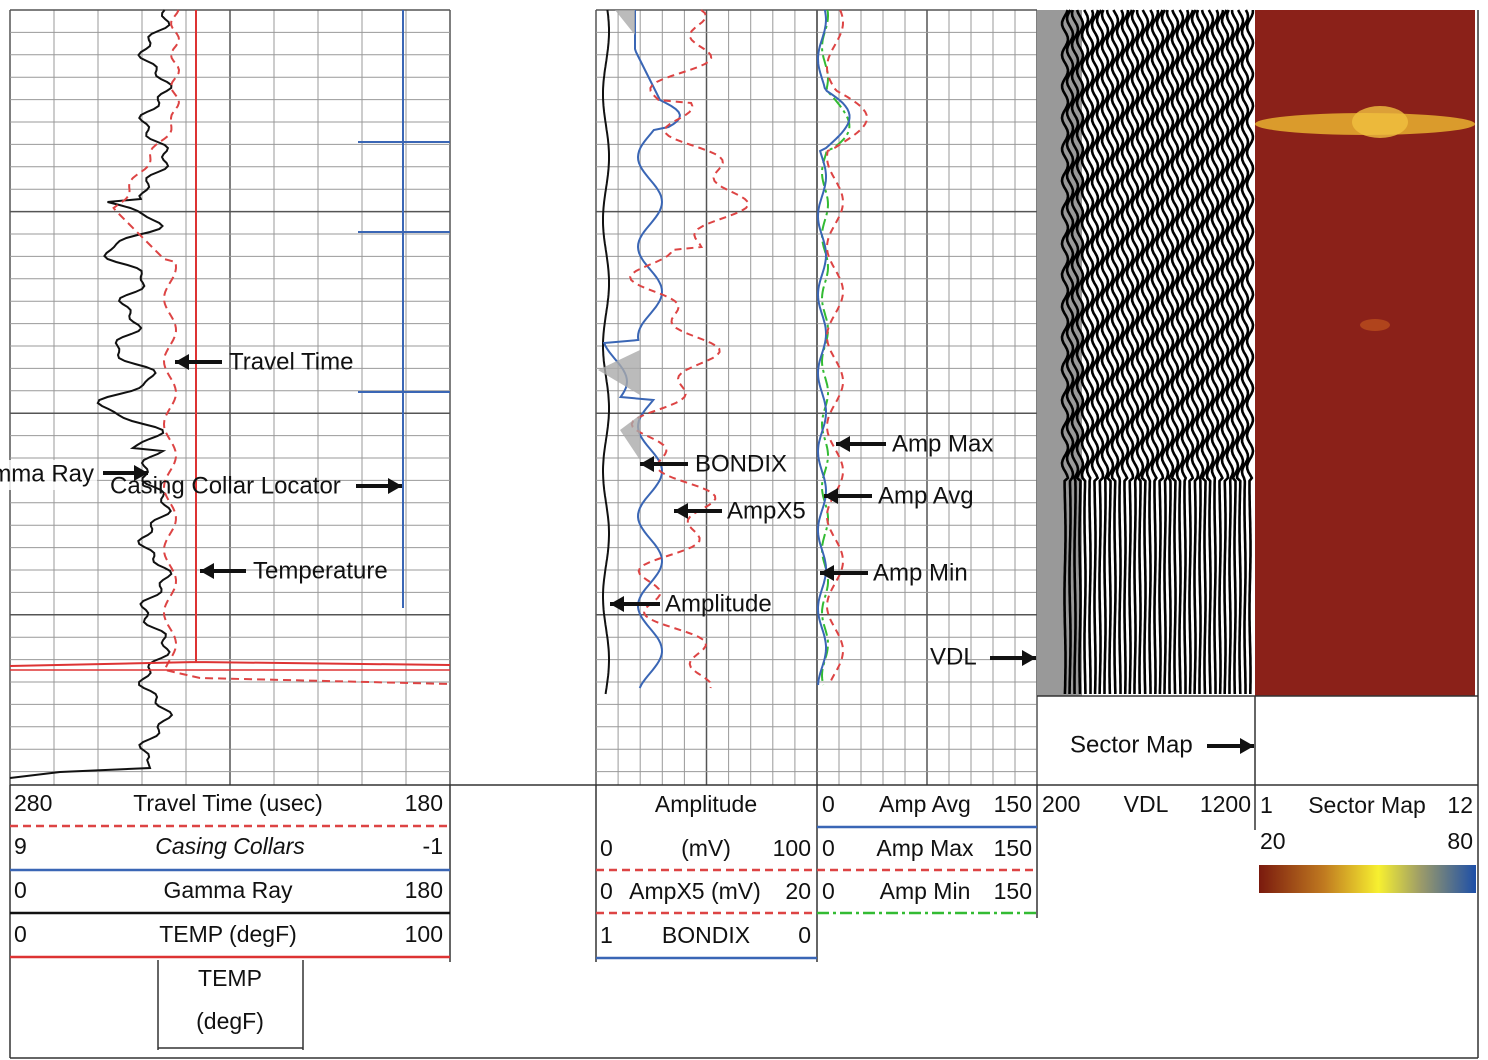  I want to click on vdl-track, so click(1146, 352).